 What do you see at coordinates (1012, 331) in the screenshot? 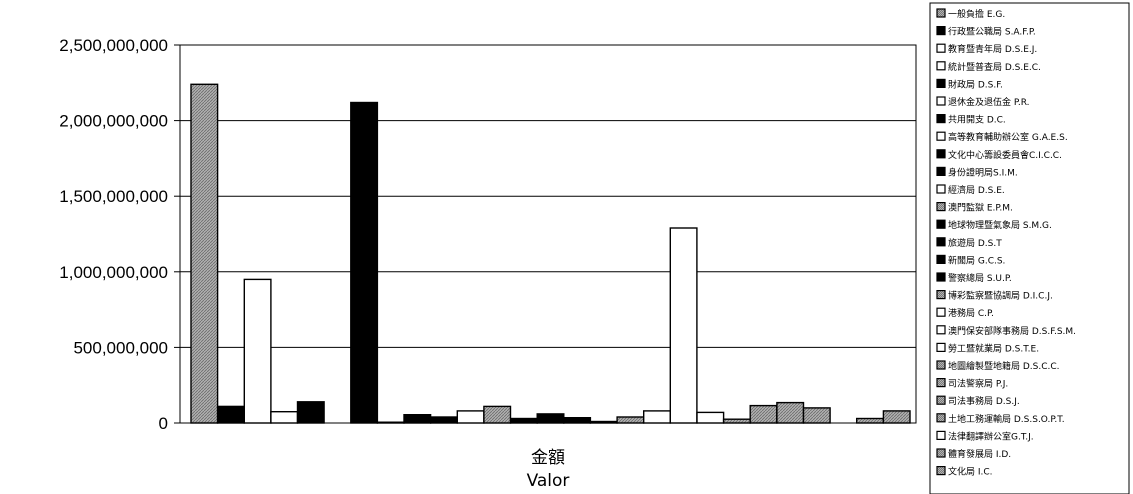
I see `legend-label: 澳門保安部隊事務局 D.S.F.S.M.` at bounding box center [1012, 331].